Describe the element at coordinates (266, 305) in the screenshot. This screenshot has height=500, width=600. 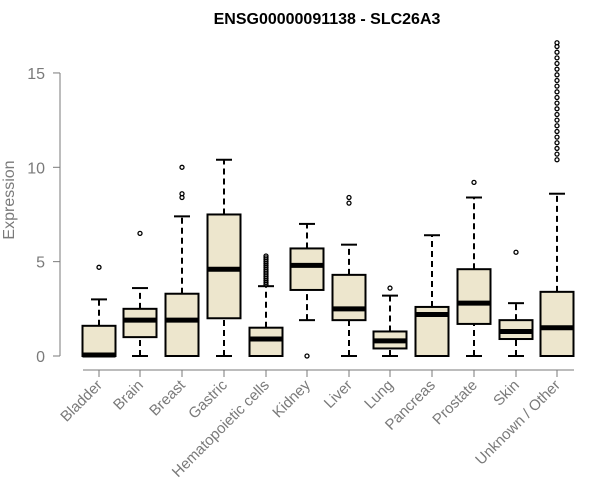
I see `box-hematopoietic-cells` at that location.